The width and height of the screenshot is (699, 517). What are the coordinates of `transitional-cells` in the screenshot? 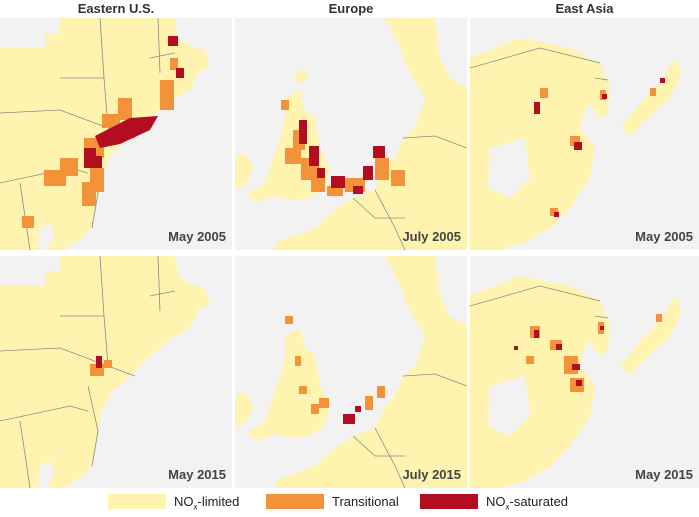 It's located at (335, 365).